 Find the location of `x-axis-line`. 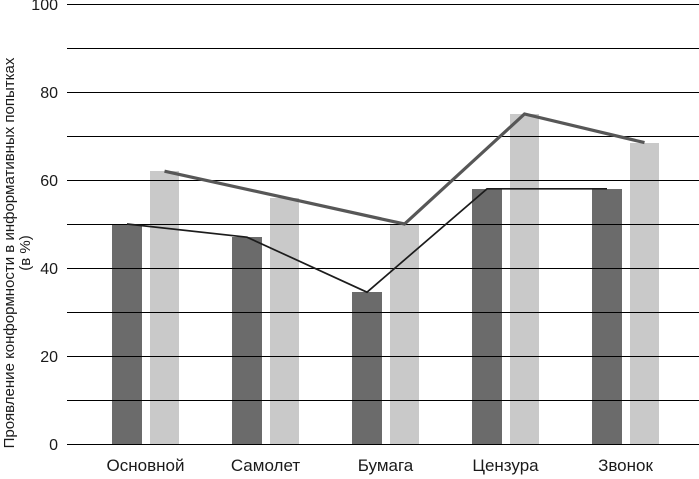

x-axis-line is located at coordinates (383, 444).